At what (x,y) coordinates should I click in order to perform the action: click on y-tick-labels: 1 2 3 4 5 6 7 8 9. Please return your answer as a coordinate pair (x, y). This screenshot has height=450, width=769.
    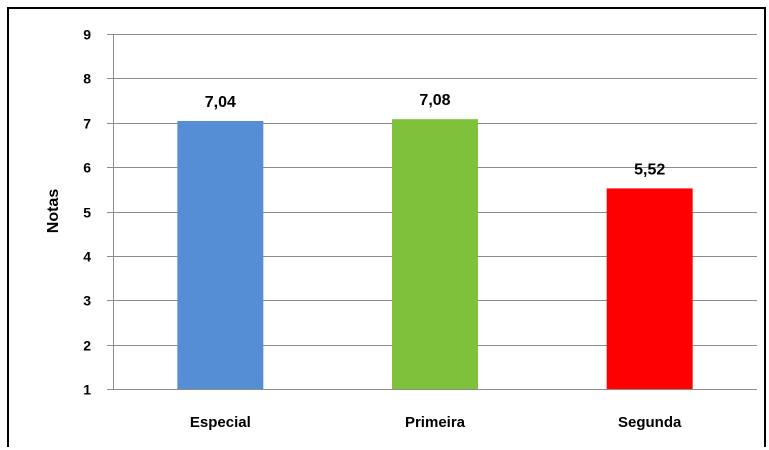
    Looking at the image, I should click on (87, 212).